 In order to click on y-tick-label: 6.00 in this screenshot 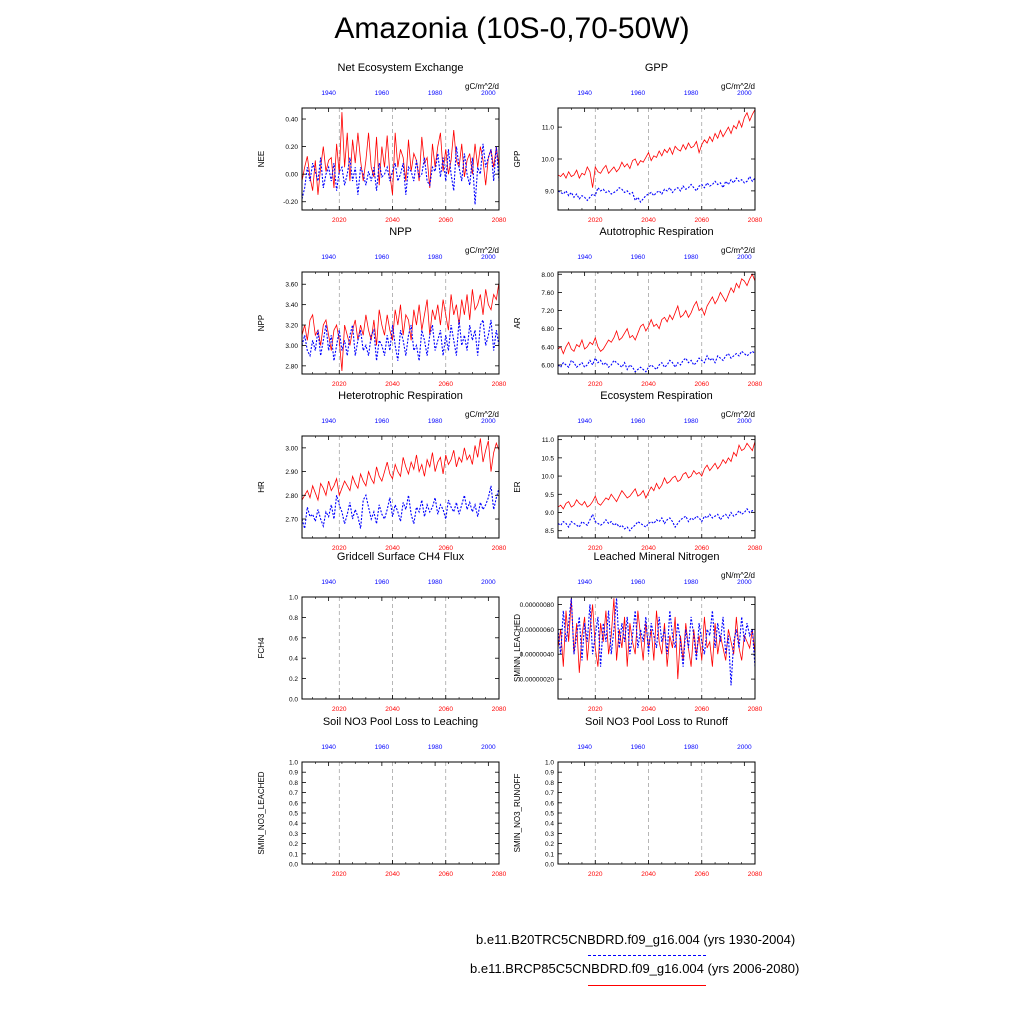, I will do `click(547, 365)`.